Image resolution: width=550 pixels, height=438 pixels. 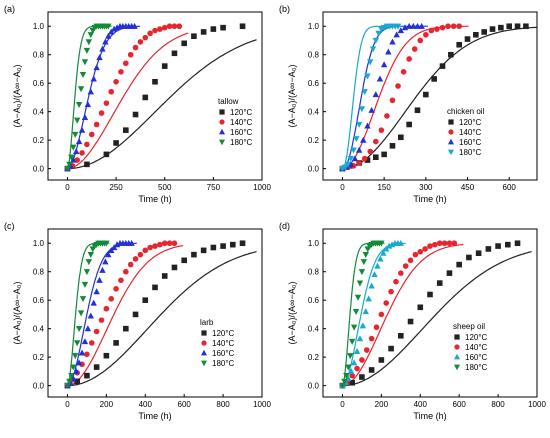 I want to click on x-tick-label: 300, so click(x=426, y=187).